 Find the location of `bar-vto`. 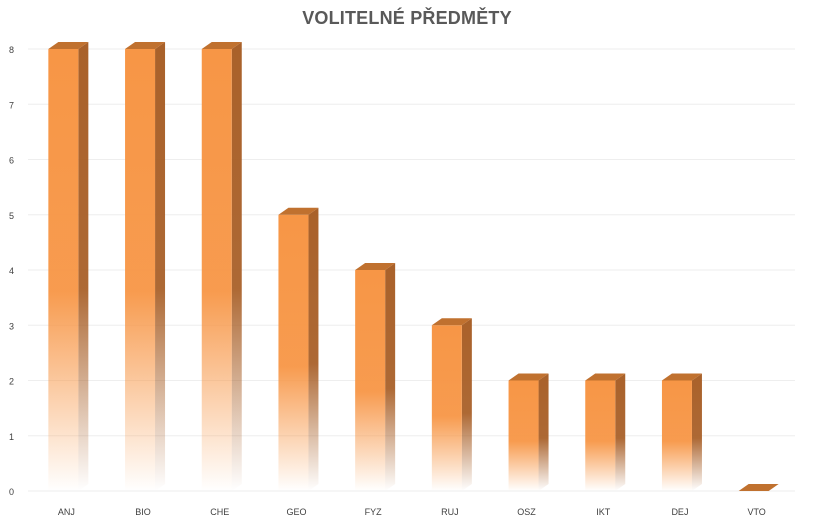

bar-vto is located at coordinates (758, 487).